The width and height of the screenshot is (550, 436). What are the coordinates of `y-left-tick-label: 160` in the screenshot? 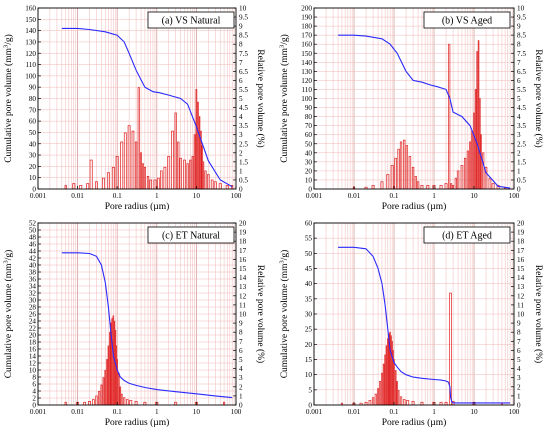 It's located at (306, 45).